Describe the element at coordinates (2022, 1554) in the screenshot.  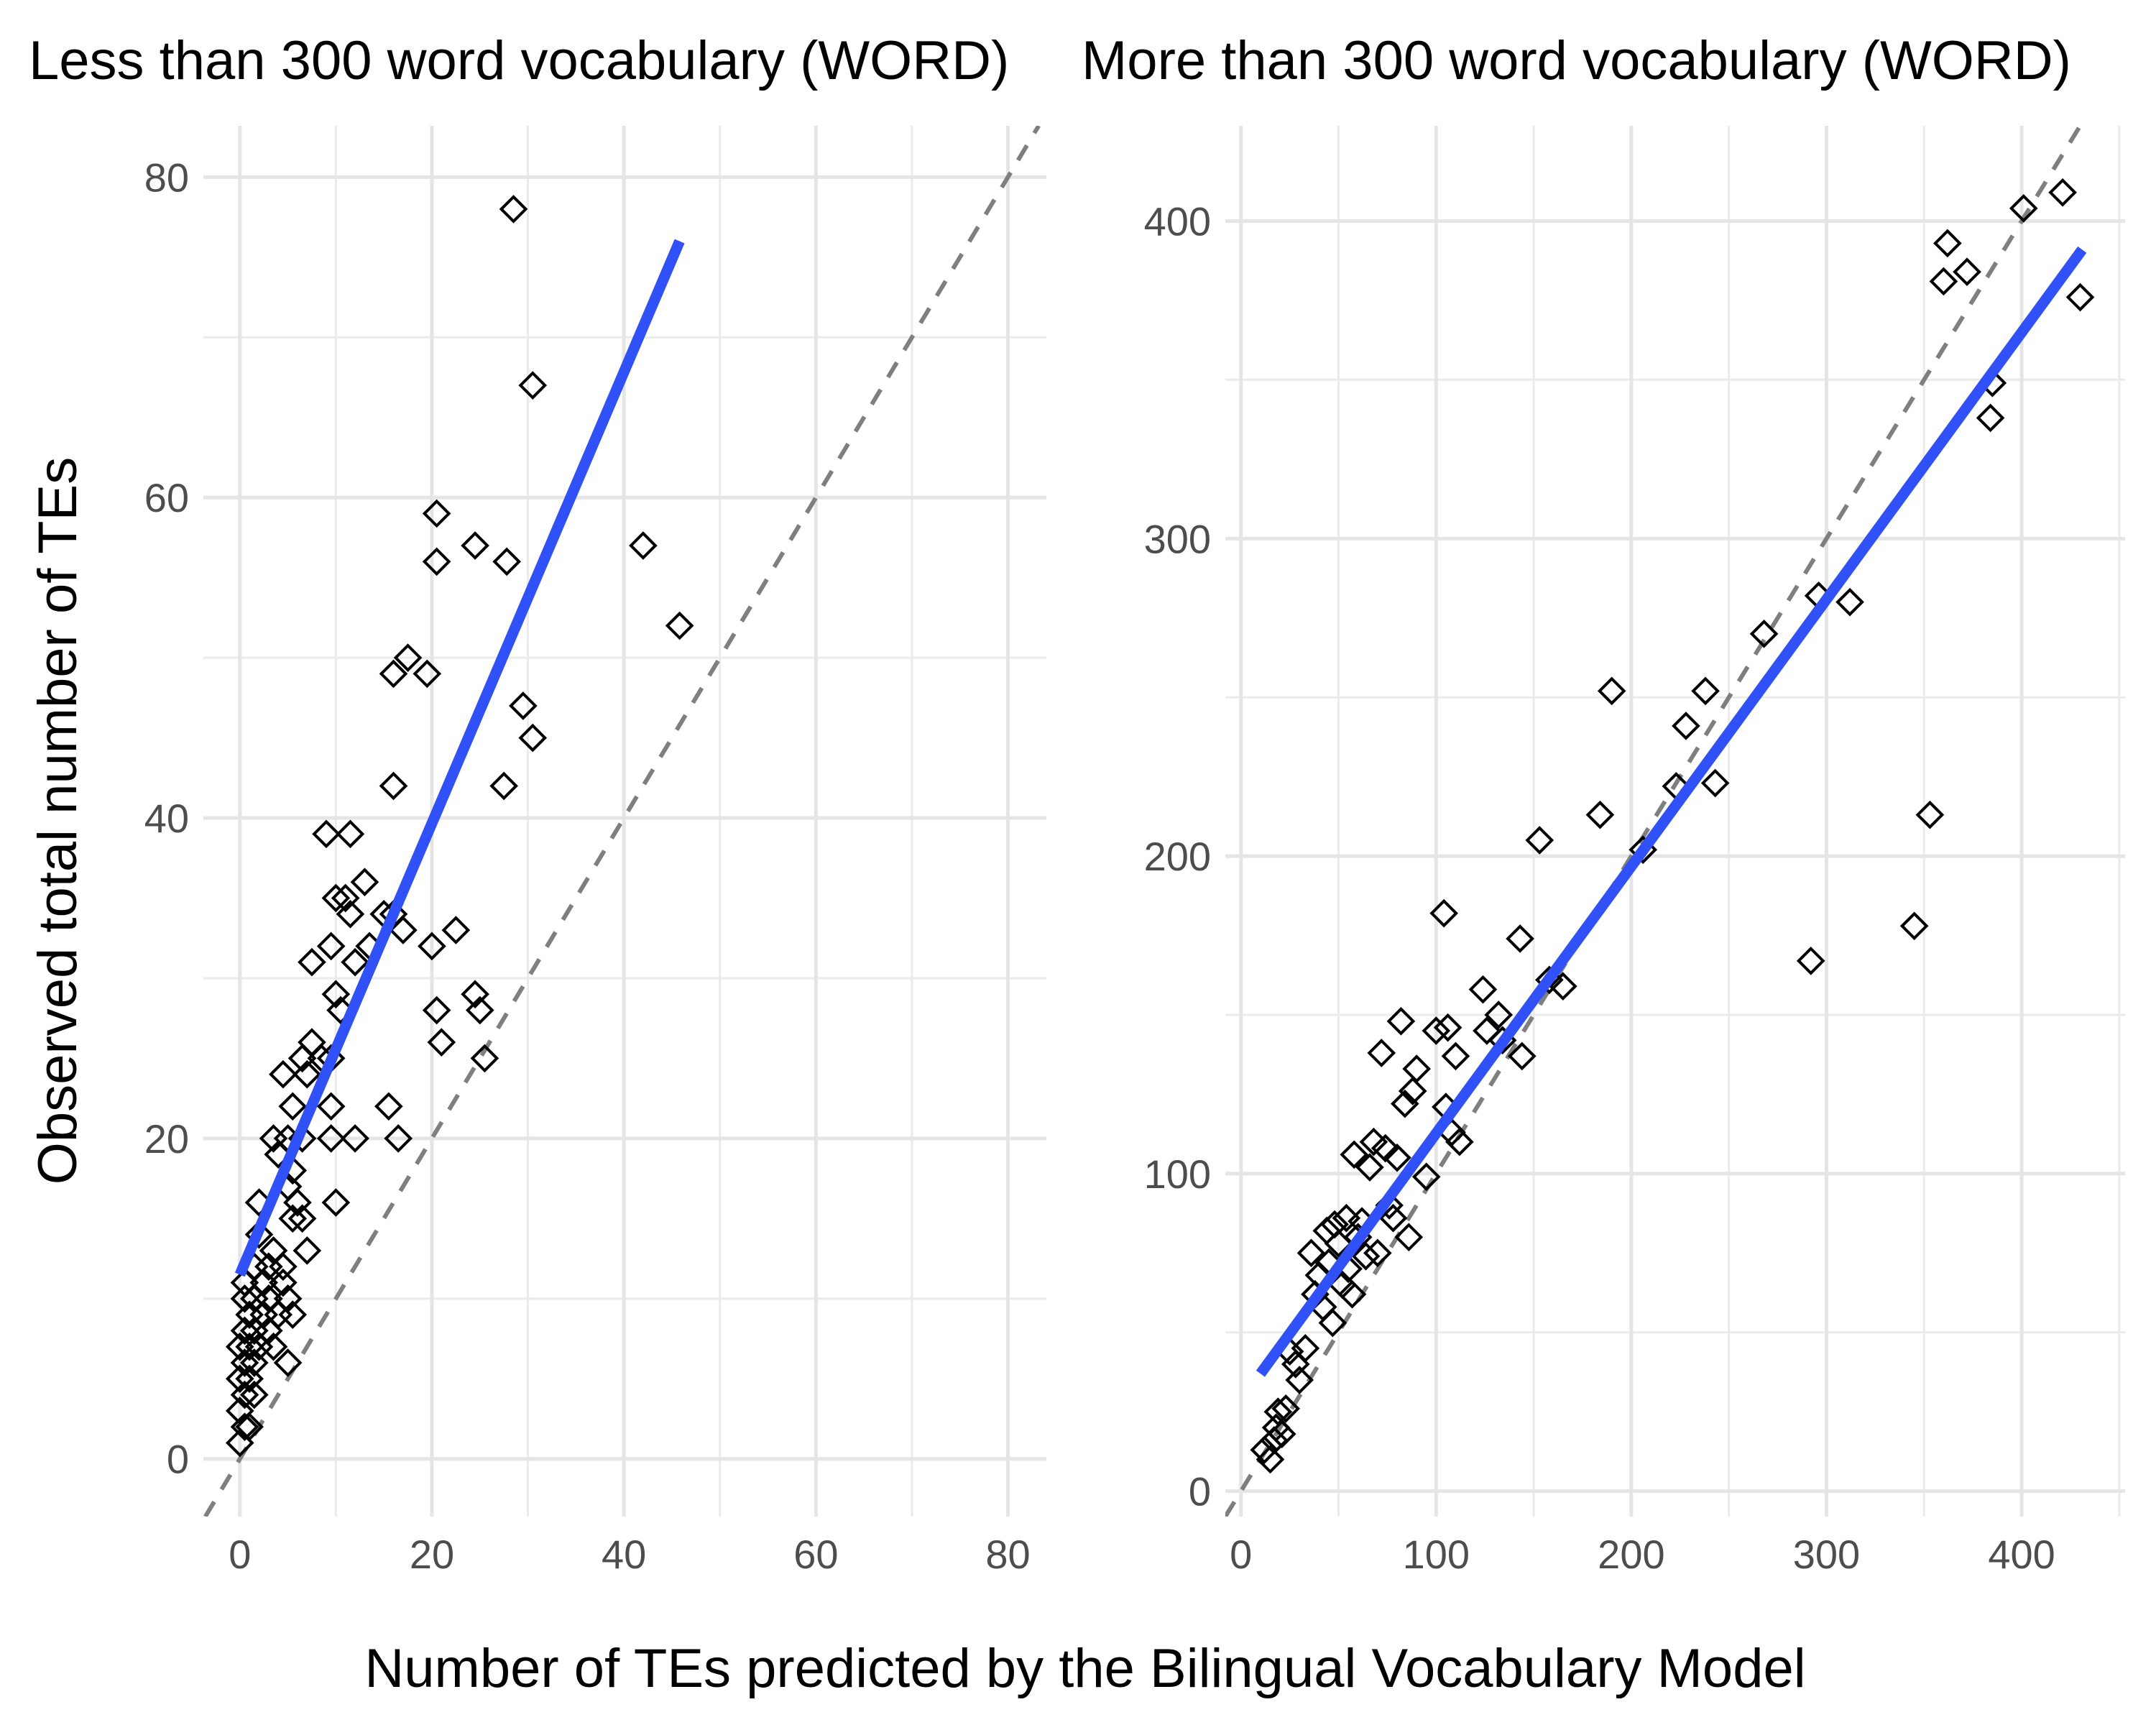
I see `x-tick-label: 400` at that location.